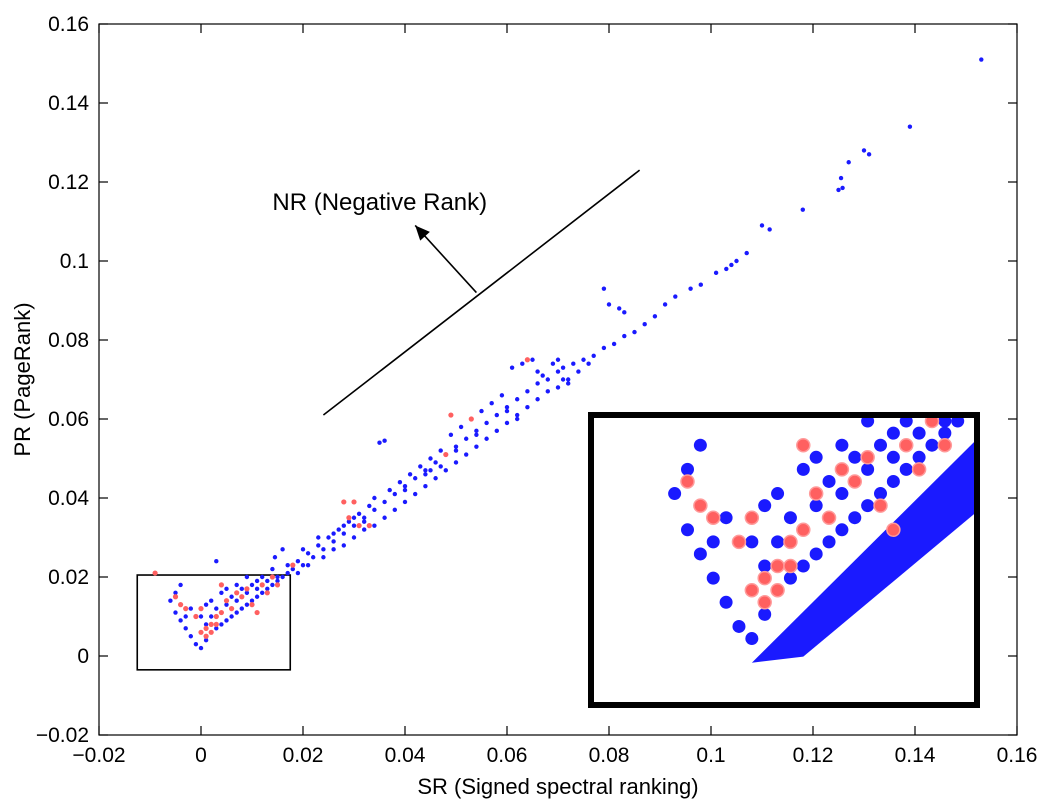  What do you see at coordinates (915, 755) in the screenshot?
I see `x-tick-label: 0.14` at bounding box center [915, 755].